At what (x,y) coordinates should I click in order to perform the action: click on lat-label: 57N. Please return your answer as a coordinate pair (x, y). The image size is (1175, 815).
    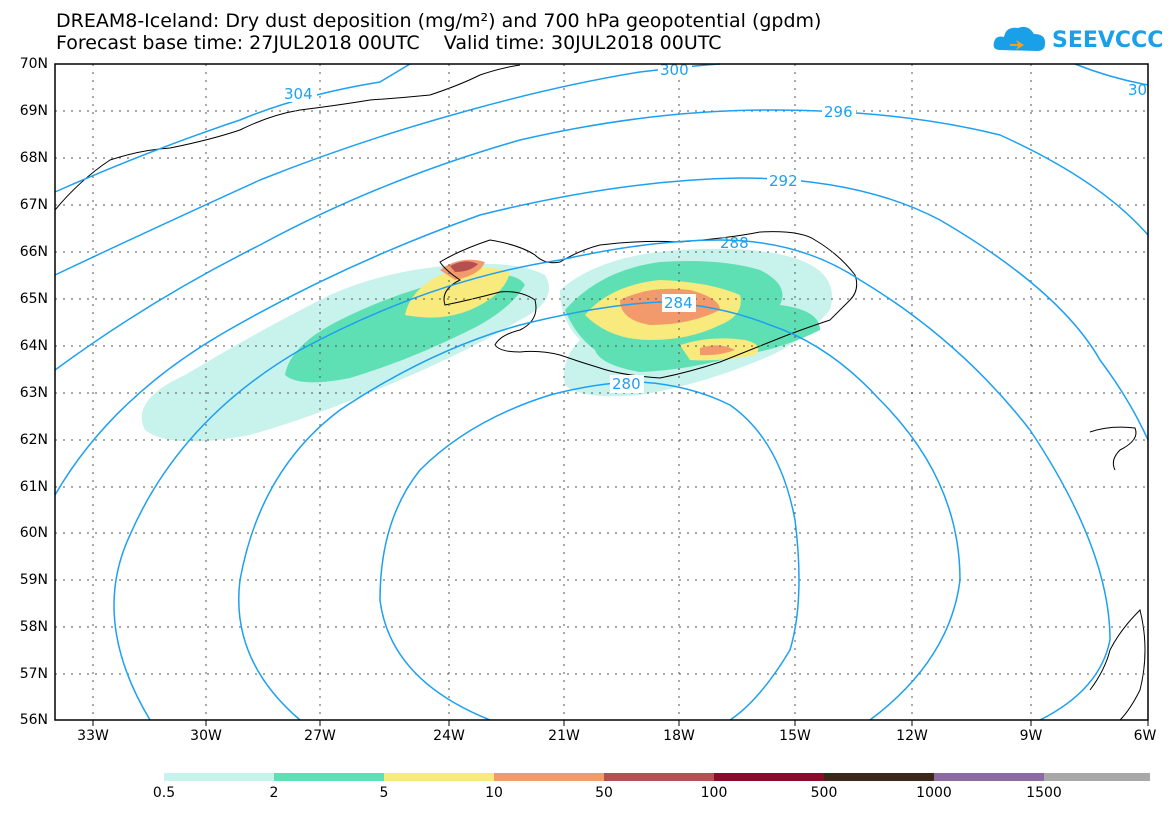
    Looking at the image, I should click on (33, 674).